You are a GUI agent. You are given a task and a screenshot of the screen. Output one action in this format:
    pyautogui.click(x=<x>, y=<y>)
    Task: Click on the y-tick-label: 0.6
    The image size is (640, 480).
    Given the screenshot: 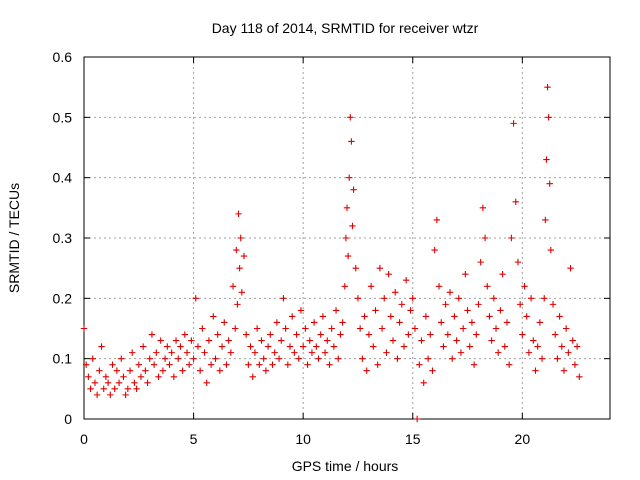 What is the action you would take?
    pyautogui.click(x=63, y=57)
    